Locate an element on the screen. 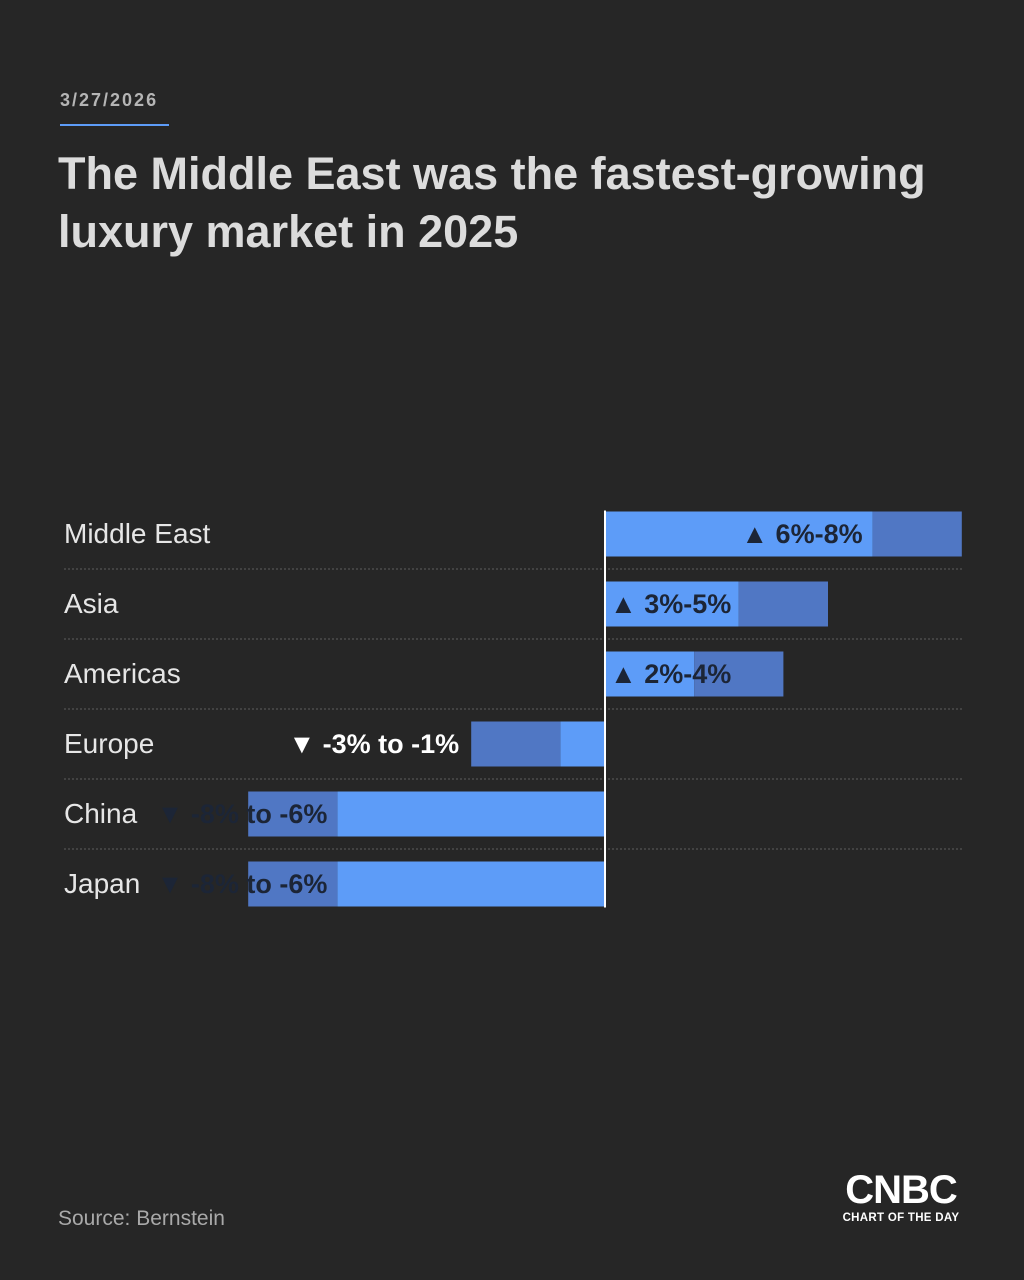 Image resolution: width=1024 pixels, height=1280 pixels. source-note: Source: Bernstein is located at coordinates (141, 1218).